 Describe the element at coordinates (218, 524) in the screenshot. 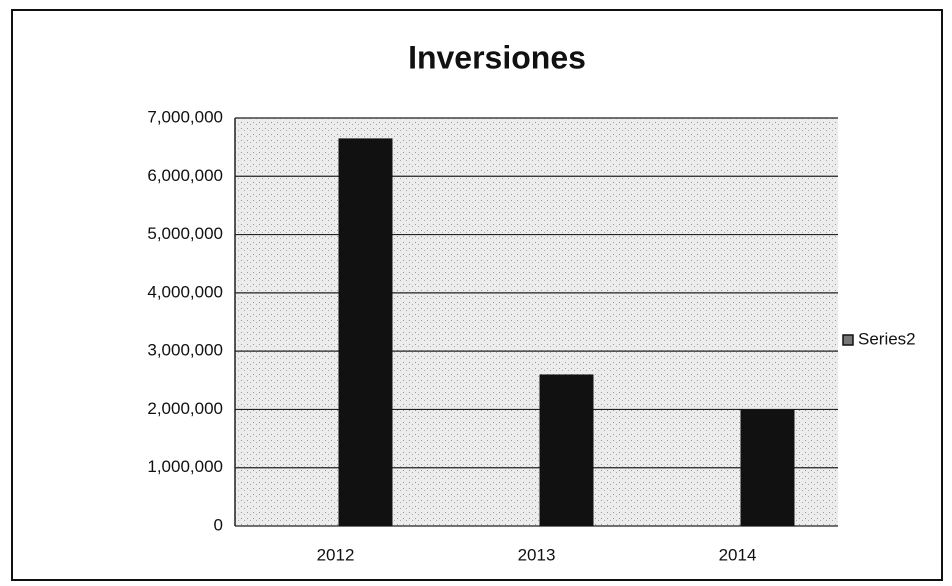

I see `y-tick-label: 0` at that location.